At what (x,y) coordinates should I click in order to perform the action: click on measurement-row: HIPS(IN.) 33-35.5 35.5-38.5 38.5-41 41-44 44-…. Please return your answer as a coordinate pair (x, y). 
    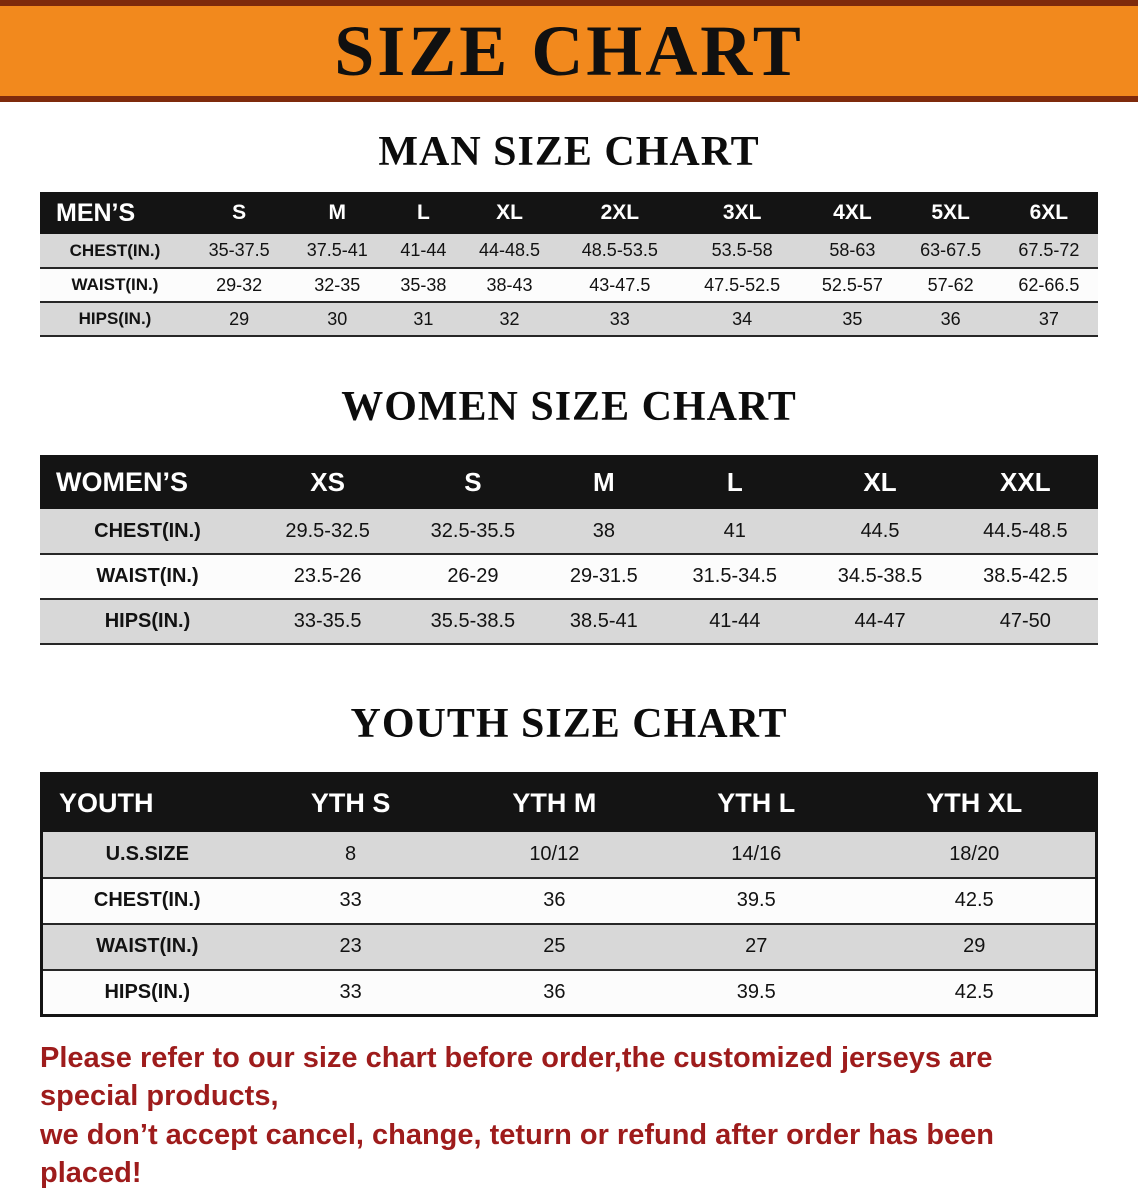
    Looking at the image, I should click on (569, 621).